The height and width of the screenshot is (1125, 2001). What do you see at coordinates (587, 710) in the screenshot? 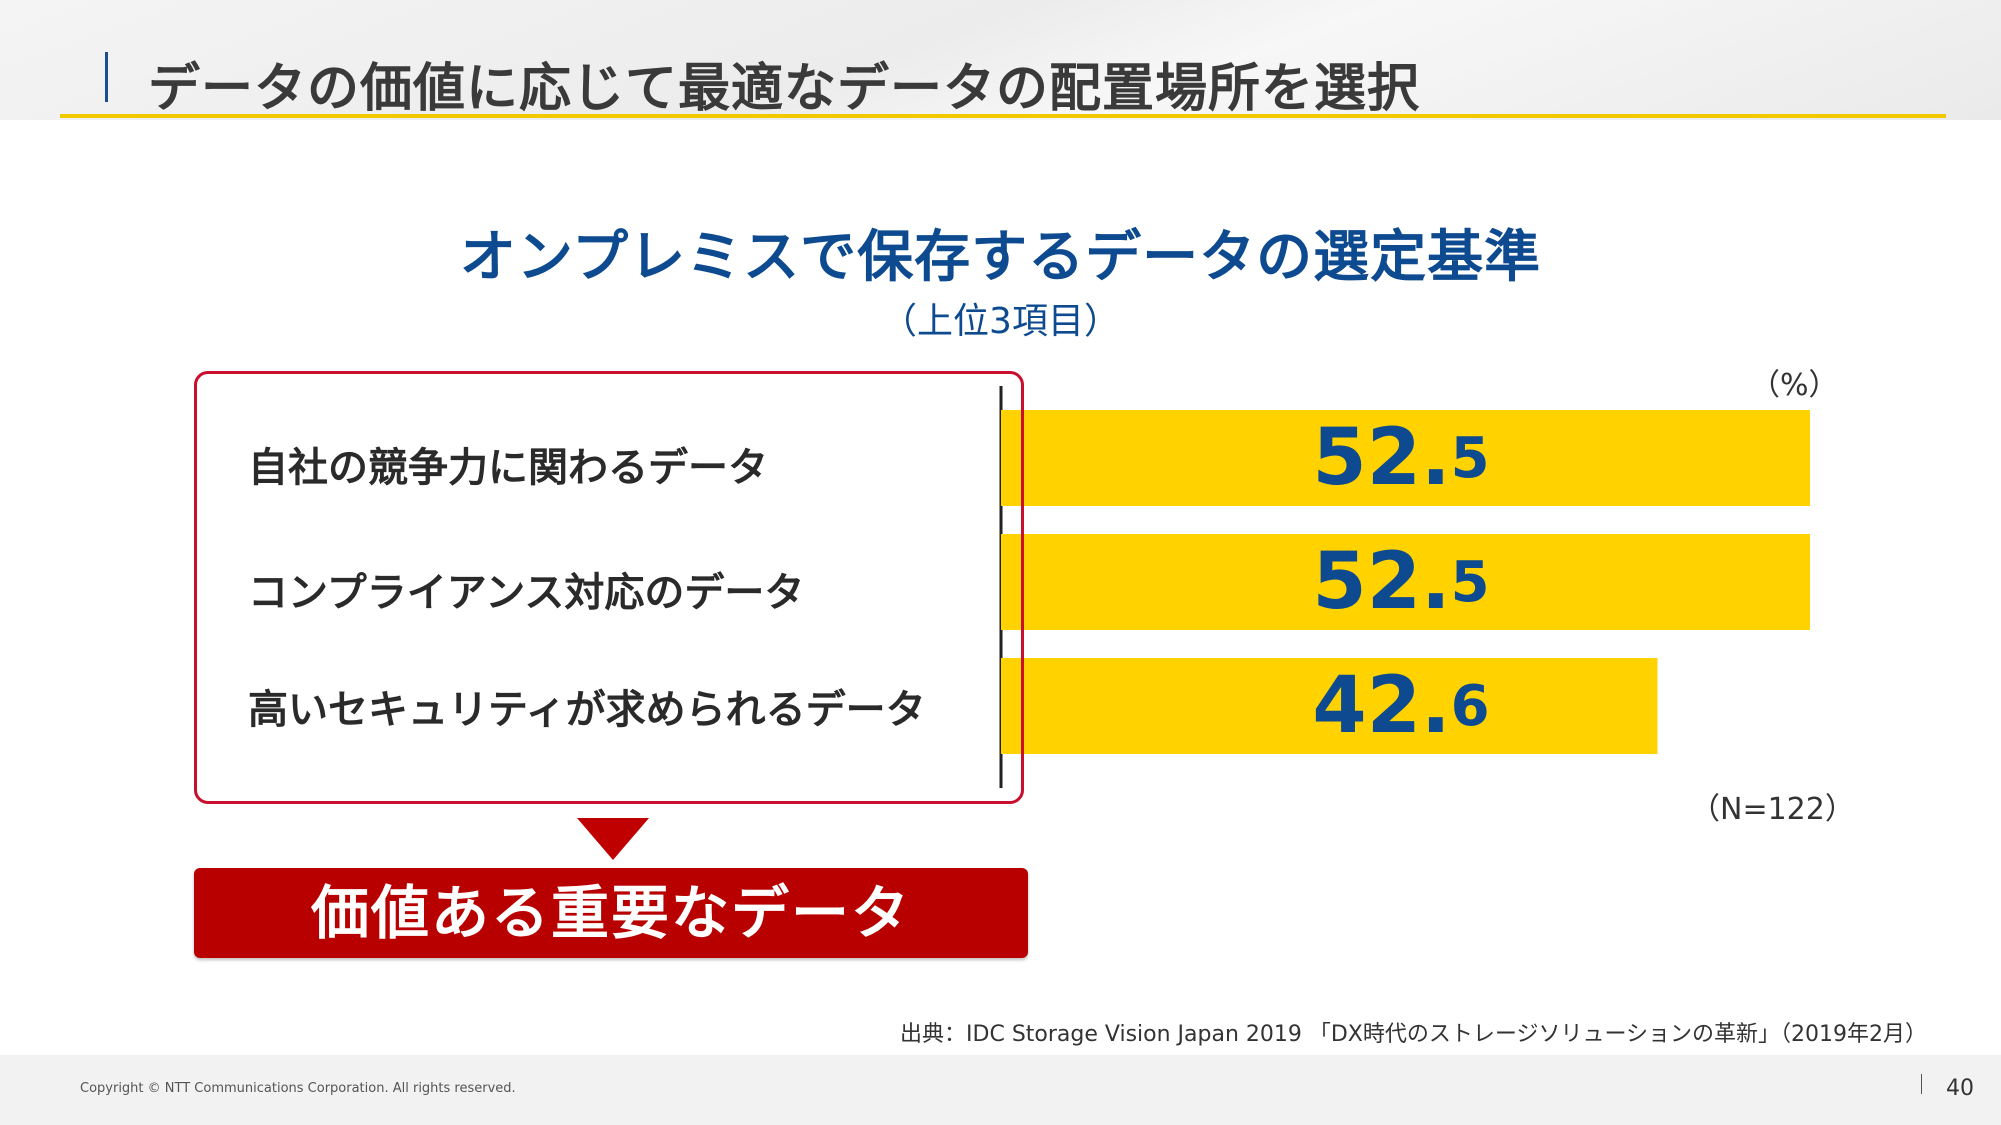
I see `category-label: 高いセキュリティが求められるデータ` at bounding box center [587, 710].